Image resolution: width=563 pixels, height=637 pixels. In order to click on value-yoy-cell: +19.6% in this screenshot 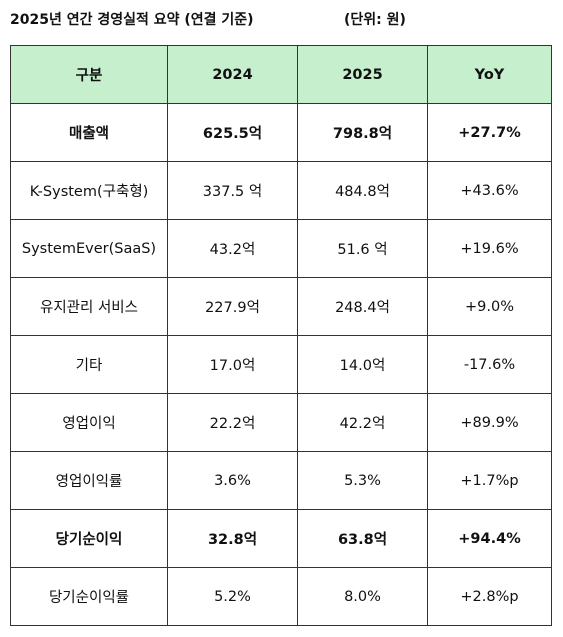, I will do `click(489, 248)`.